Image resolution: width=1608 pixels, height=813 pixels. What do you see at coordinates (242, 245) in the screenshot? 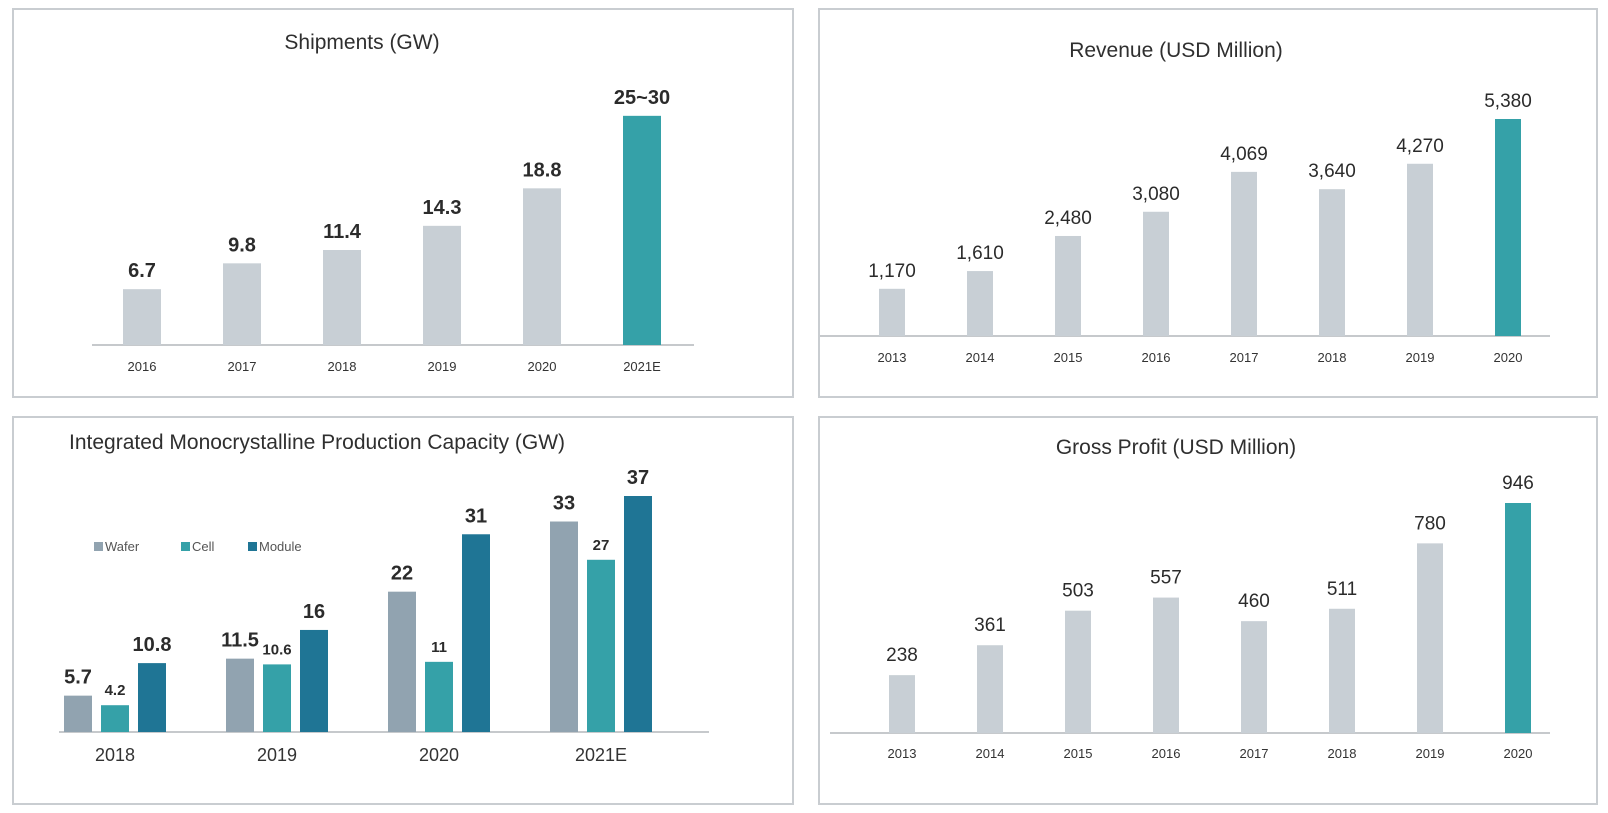
I see `shipments-value-label-2017: 9.8` at bounding box center [242, 245].